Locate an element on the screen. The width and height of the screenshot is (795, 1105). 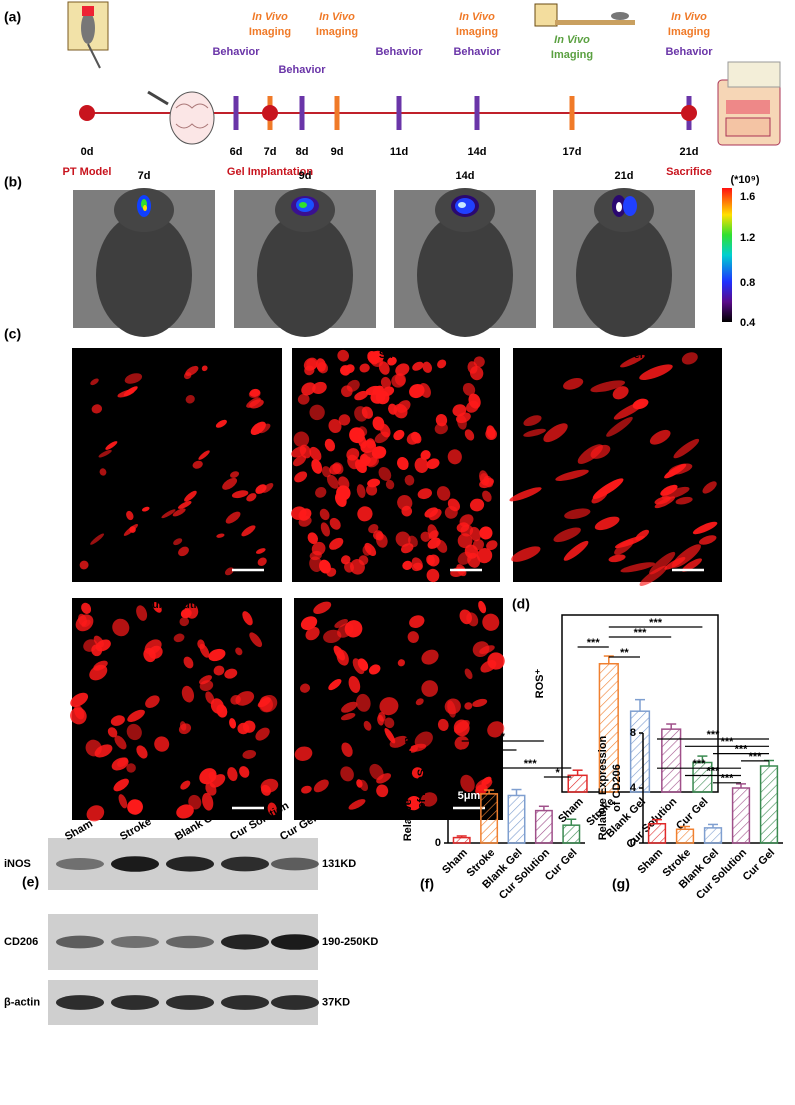
event-label: Imaging is located at coordinates (270, 32).